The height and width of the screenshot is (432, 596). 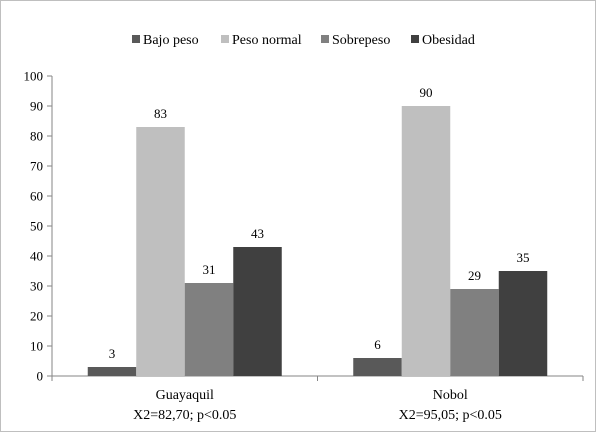 What do you see at coordinates (160, 113) in the screenshot?
I see `data-label: 83` at bounding box center [160, 113].